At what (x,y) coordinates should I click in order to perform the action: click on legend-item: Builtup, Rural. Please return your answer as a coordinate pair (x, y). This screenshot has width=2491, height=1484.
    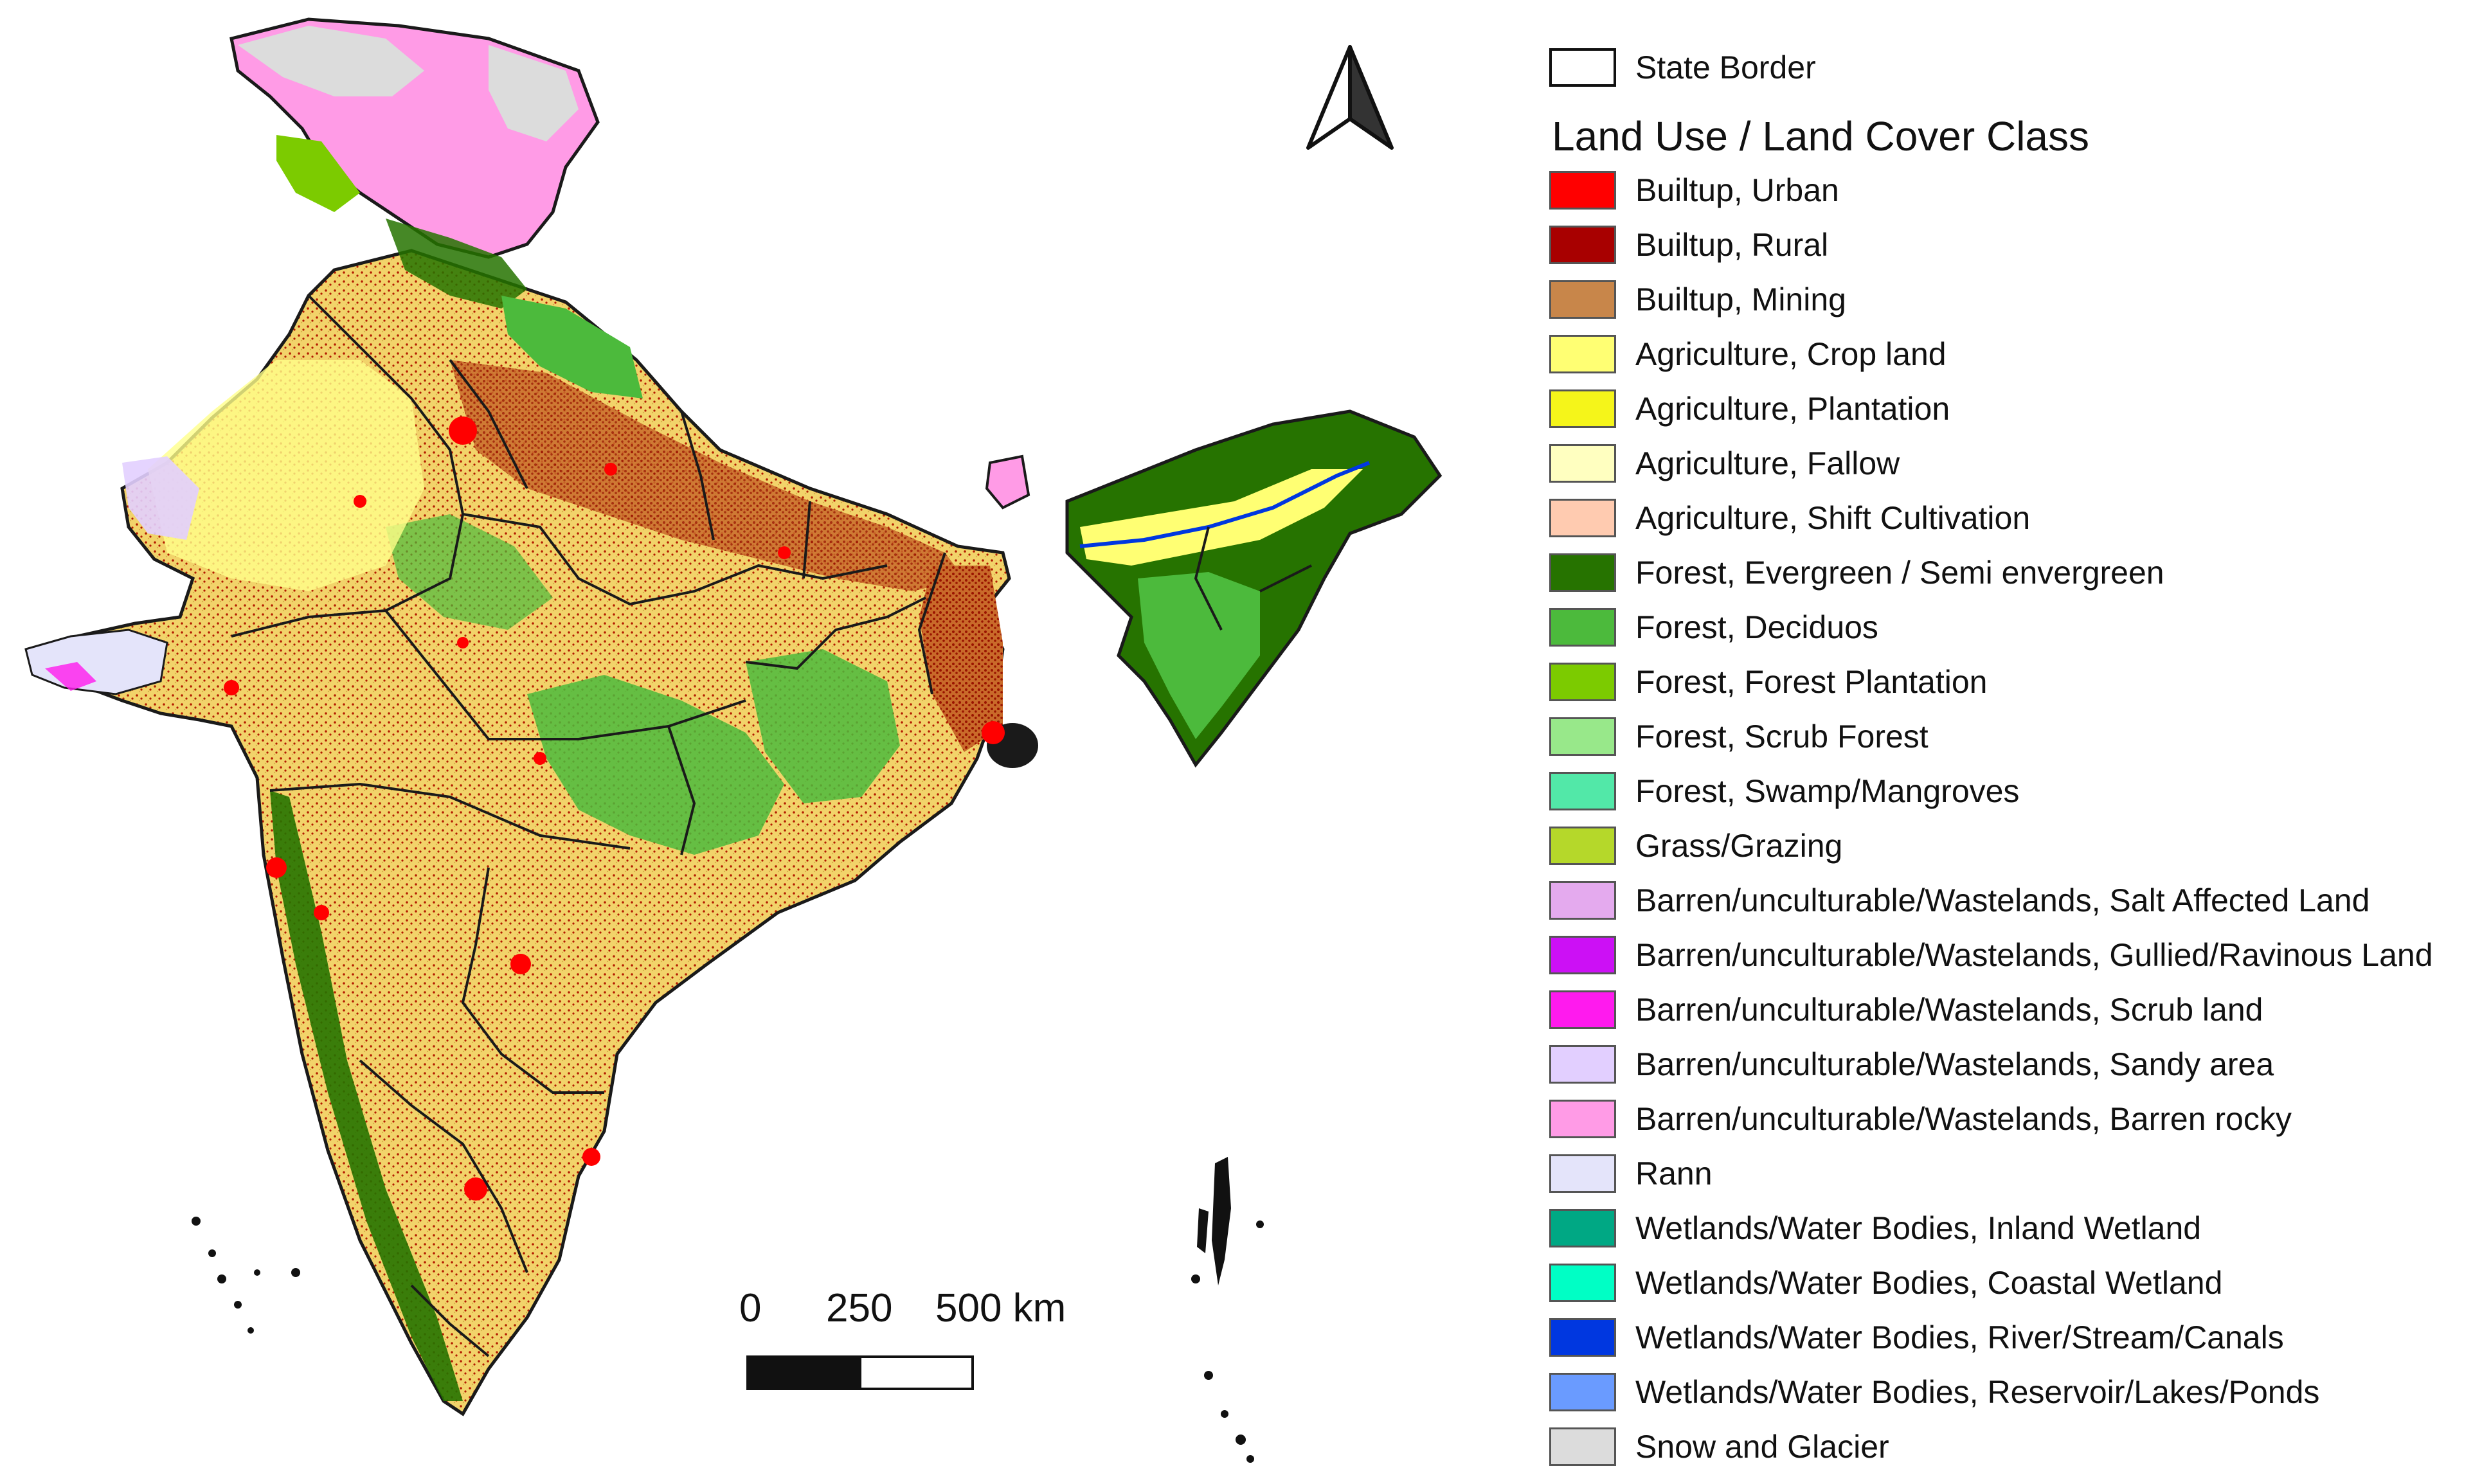
    Looking at the image, I should click on (2015, 244).